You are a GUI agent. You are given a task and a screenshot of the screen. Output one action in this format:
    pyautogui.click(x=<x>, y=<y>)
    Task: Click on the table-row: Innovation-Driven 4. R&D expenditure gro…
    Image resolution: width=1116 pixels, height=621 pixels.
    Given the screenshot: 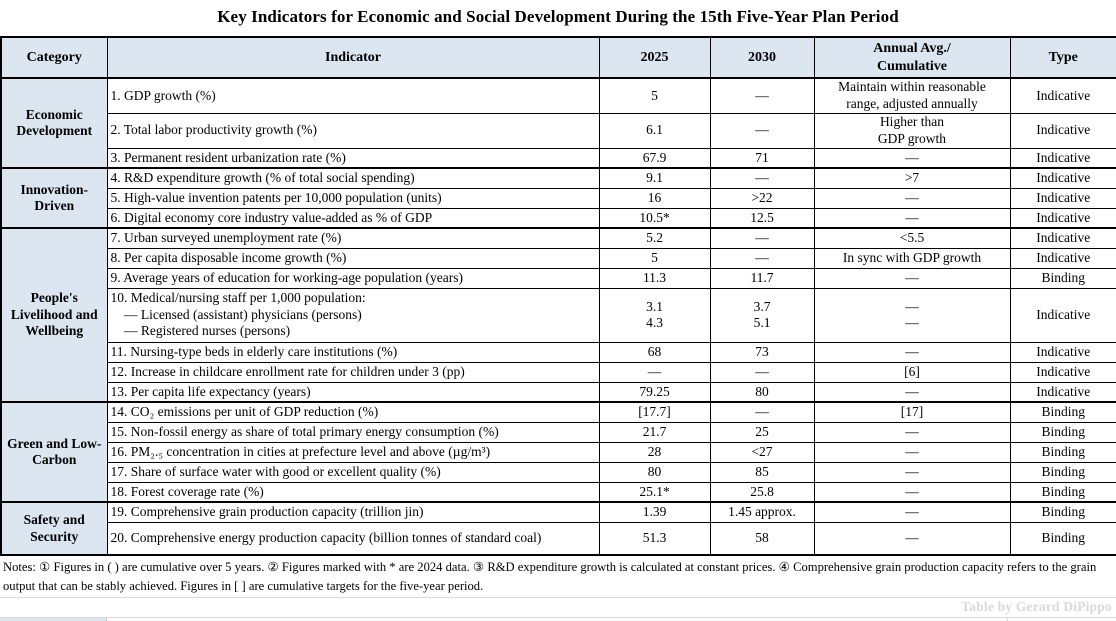 What is the action you would take?
    pyautogui.click(x=558, y=198)
    